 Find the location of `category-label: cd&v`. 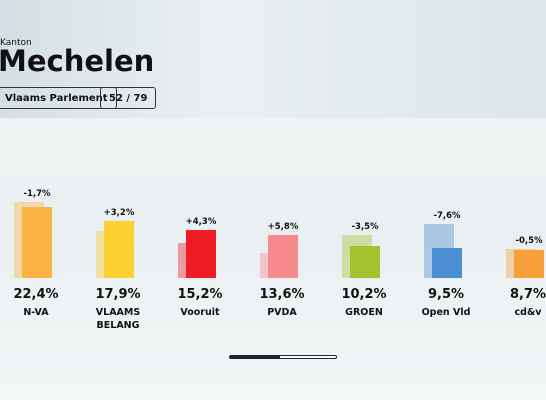

category-label: cd&v is located at coordinates (528, 312).